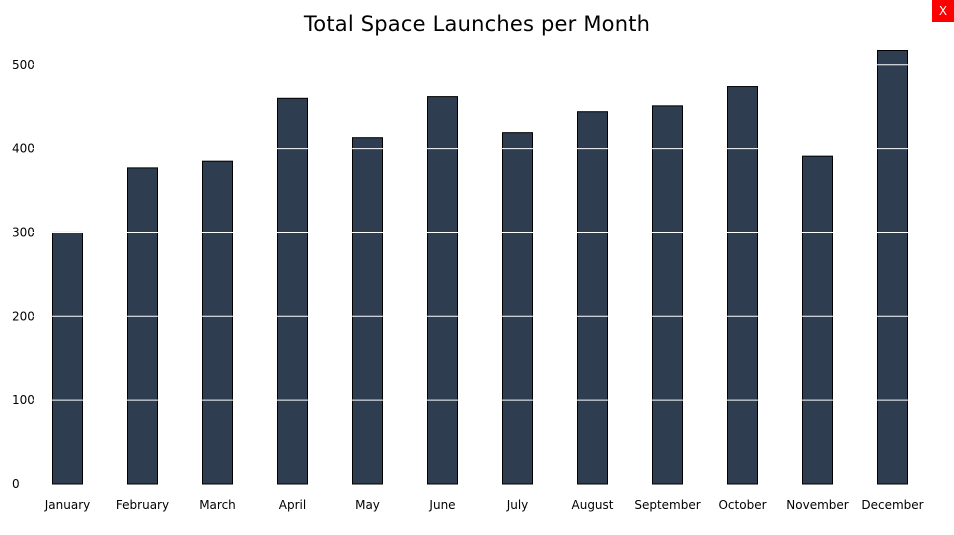 The image size is (954, 535). What do you see at coordinates (892, 505) in the screenshot?
I see `x-tick-label: December` at bounding box center [892, 505].